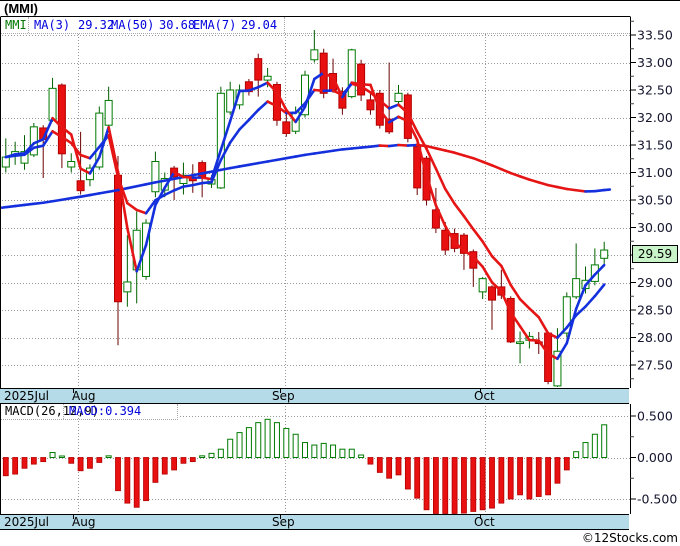 This screenshot has height=546, width=680. Describe the element at coordinates (655, 145) in the screenshot. I see `axis-tick-label: 31.50` at that location.